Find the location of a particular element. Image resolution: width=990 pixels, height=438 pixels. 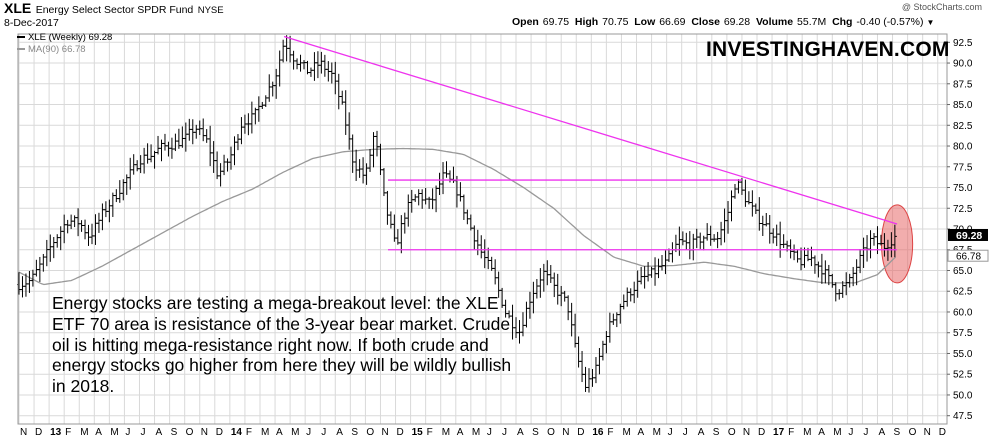

y-tick-label: 92.5 is located at coordinates (963, 43).